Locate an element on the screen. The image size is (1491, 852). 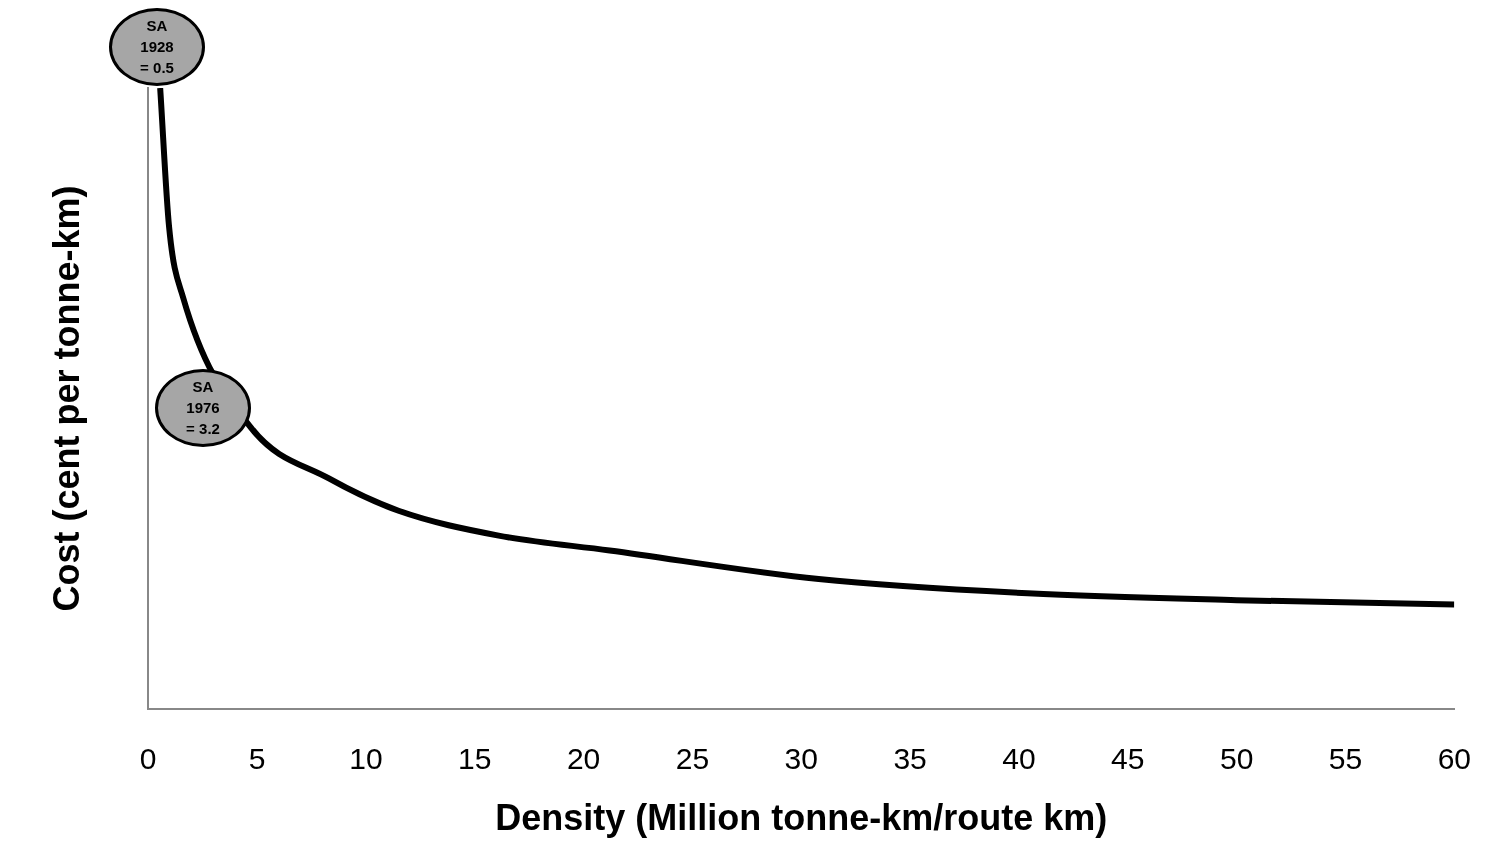
x-tick-label: 20 is located at coordinates (583, 759).